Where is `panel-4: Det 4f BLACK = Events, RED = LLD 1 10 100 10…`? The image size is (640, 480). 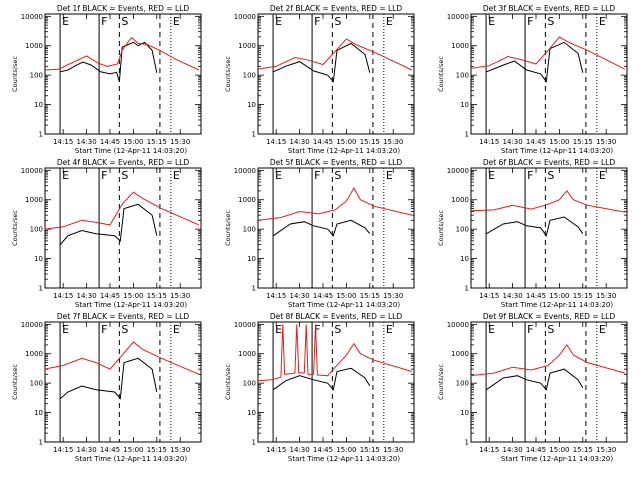 panel-4: Det 4f BLACK = Events, RED = LLD 1 10 100 10… is located at coordinates (106, 233).